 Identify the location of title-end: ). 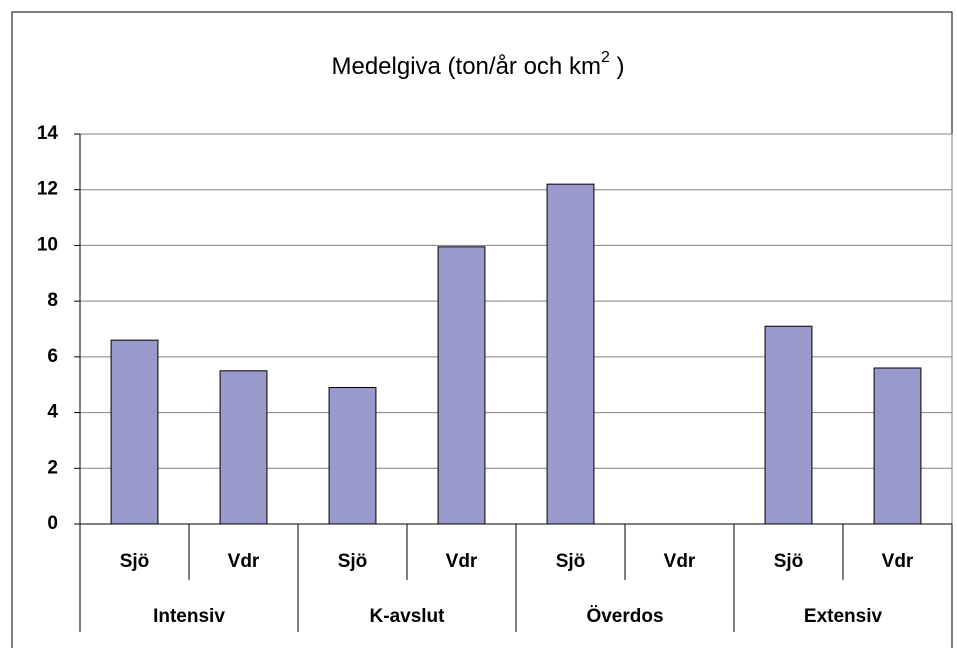
(617, 66).